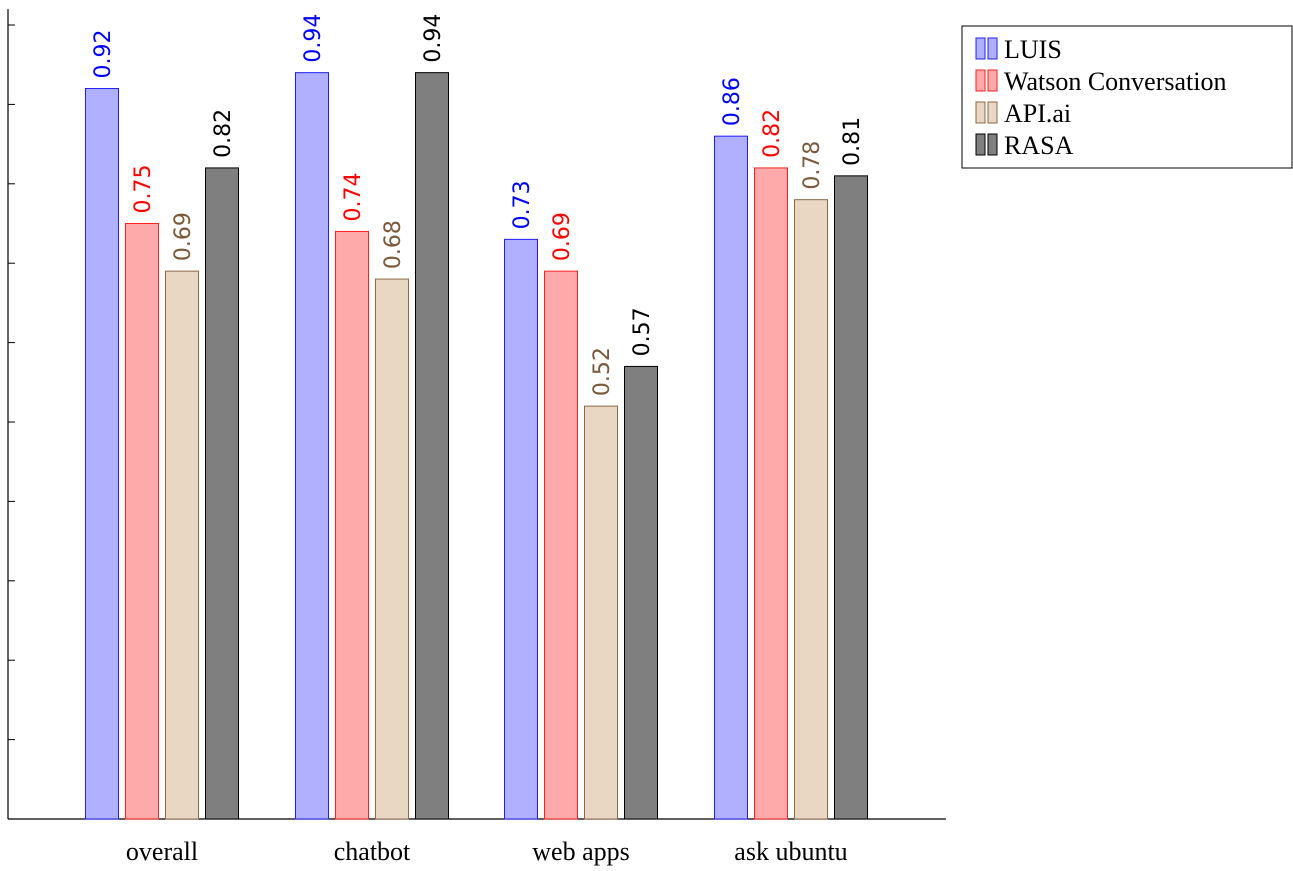 This screenshot has height=871, width=1293. What do you see at coordinates (1033, 49) in the screenshot?
I see `legend-entry: LUIS` at bounding box center [1033, 49].